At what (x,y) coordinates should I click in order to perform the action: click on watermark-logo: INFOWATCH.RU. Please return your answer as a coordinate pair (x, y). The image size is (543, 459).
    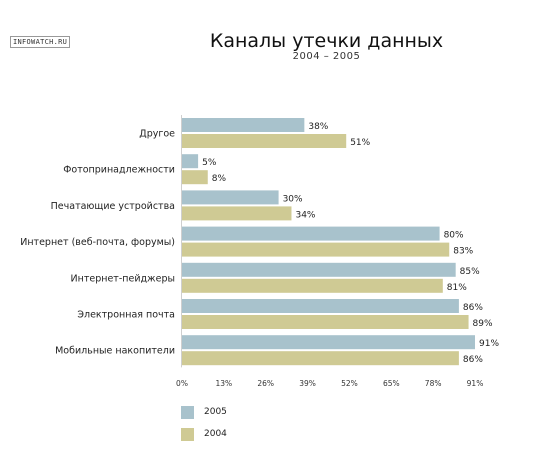
    Looking at the image, I should click on (40, 42).